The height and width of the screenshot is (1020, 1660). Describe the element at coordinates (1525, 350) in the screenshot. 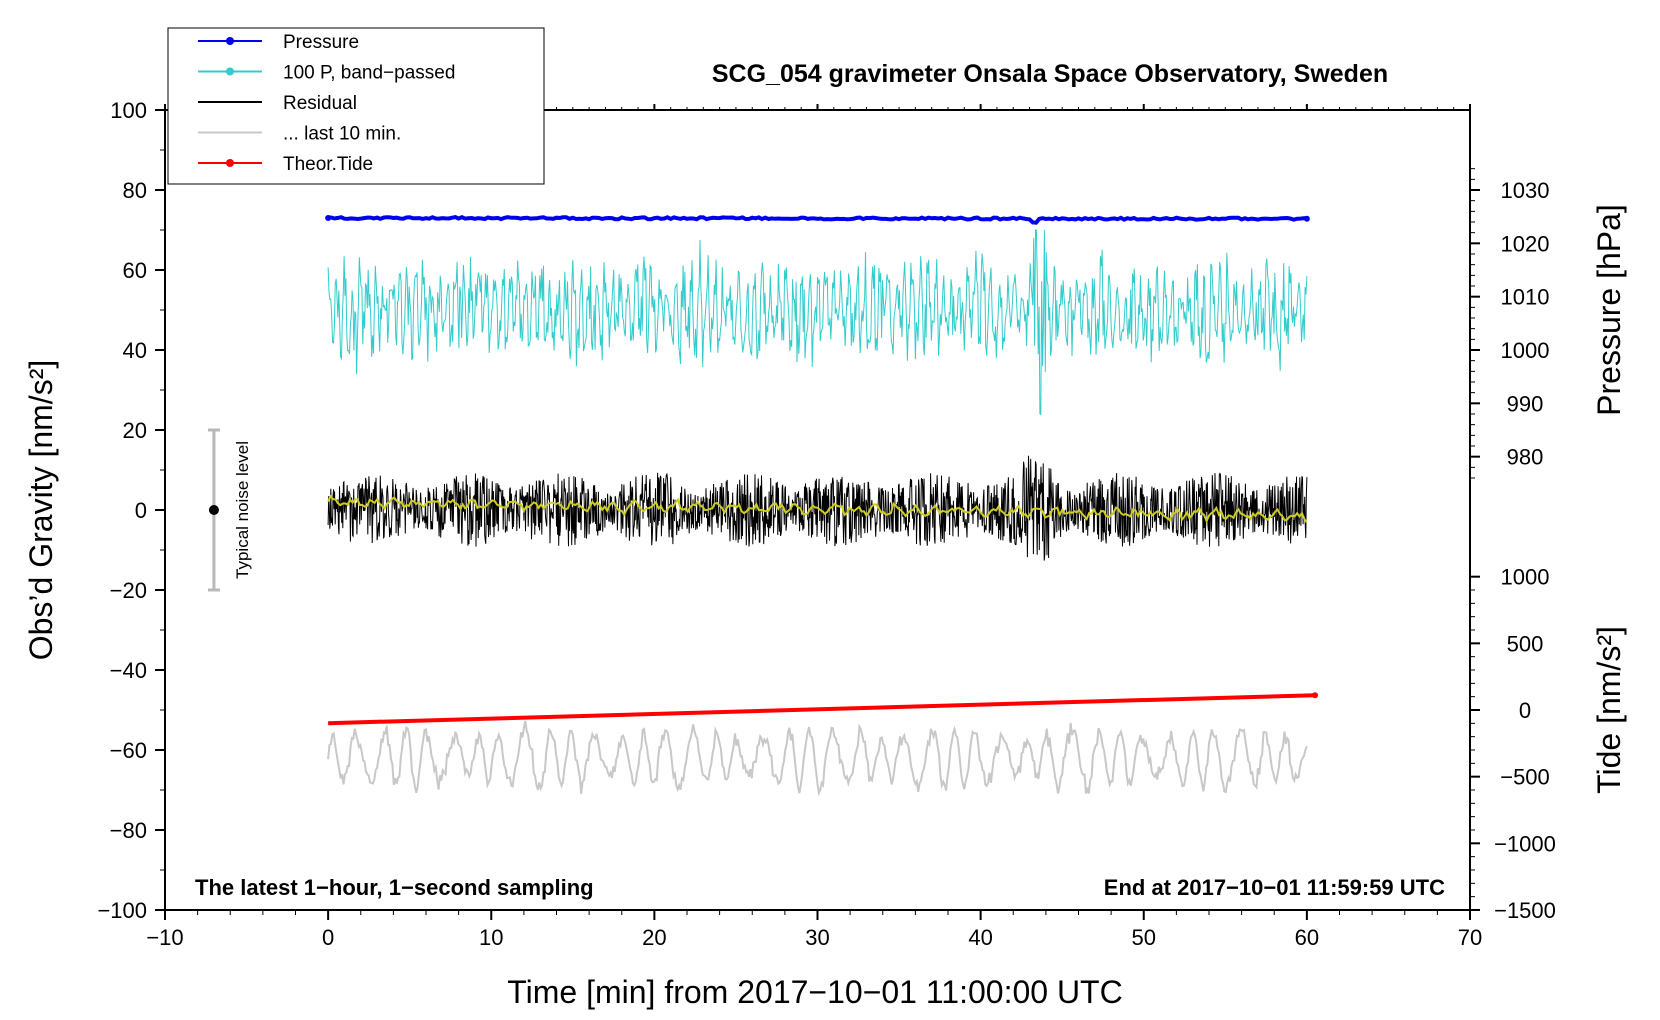

I see `pressure-tick-label: 1000` at that location.